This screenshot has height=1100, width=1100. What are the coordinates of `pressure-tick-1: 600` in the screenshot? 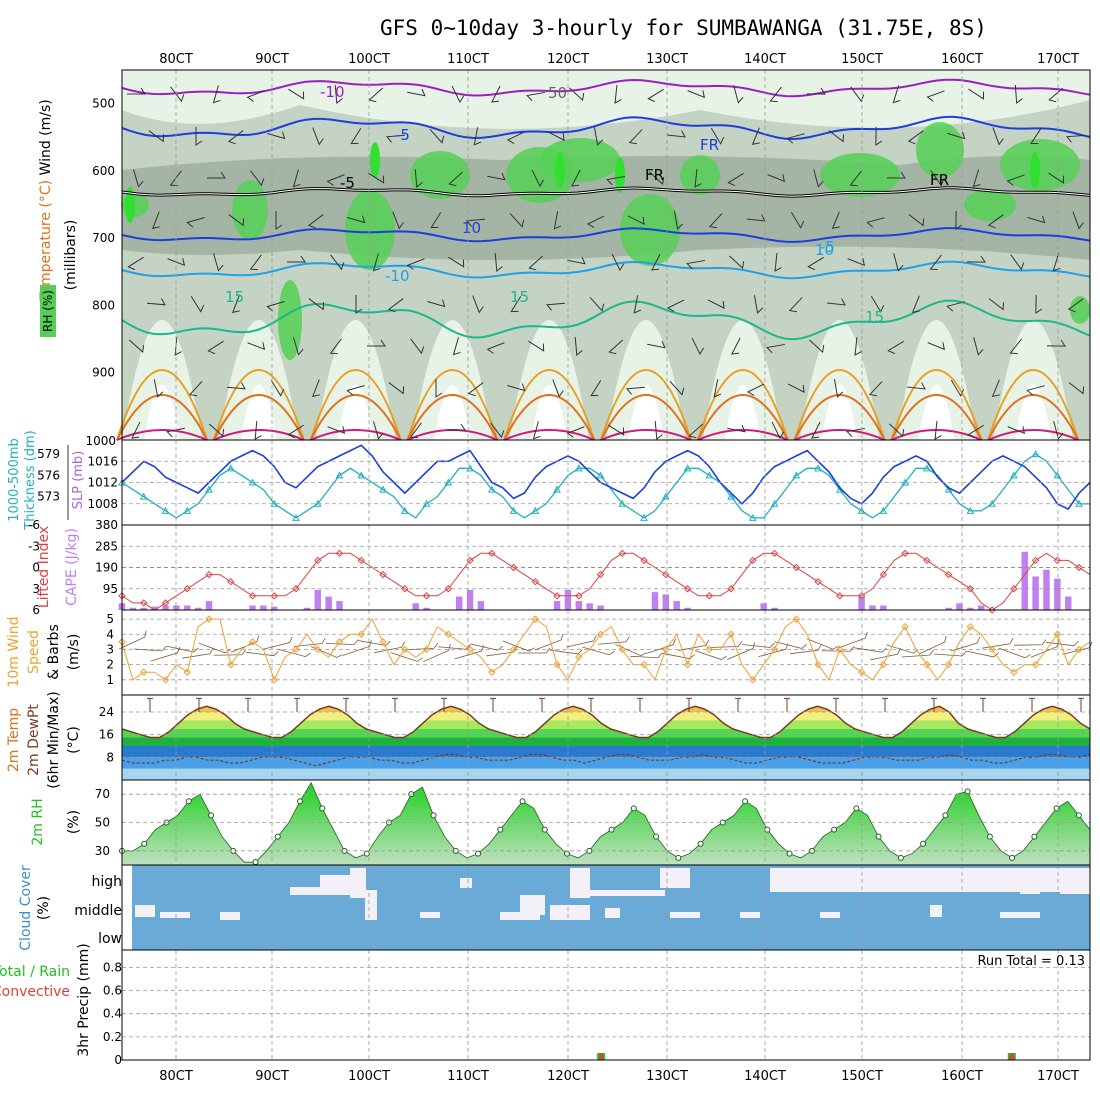 It's located at (103, 171).